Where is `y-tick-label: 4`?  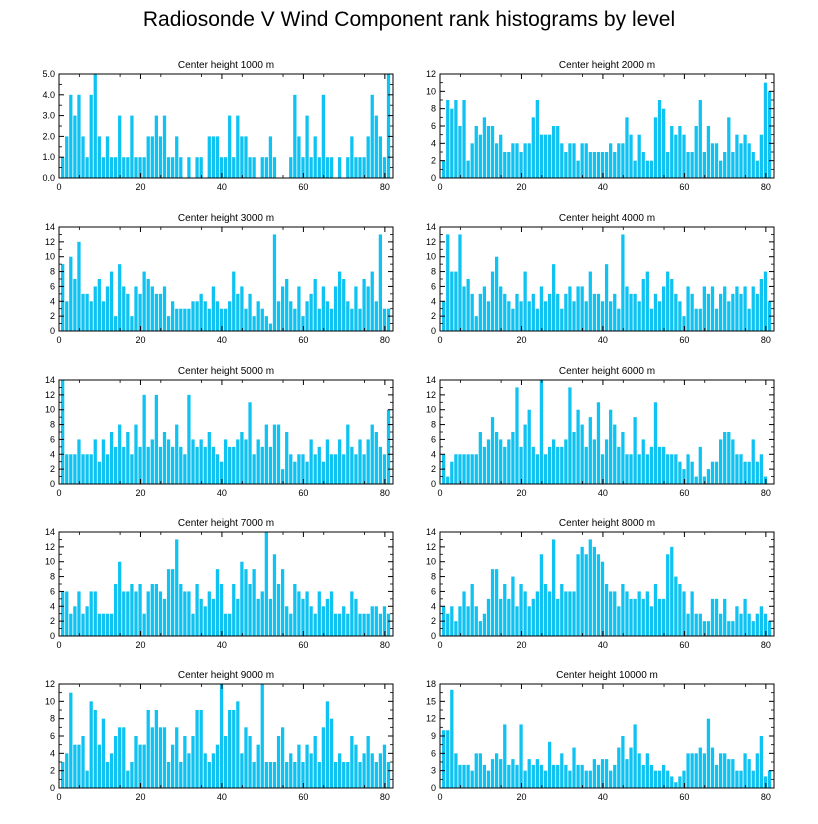
y-tick-label: 4 is located at coordinates (433, 143).